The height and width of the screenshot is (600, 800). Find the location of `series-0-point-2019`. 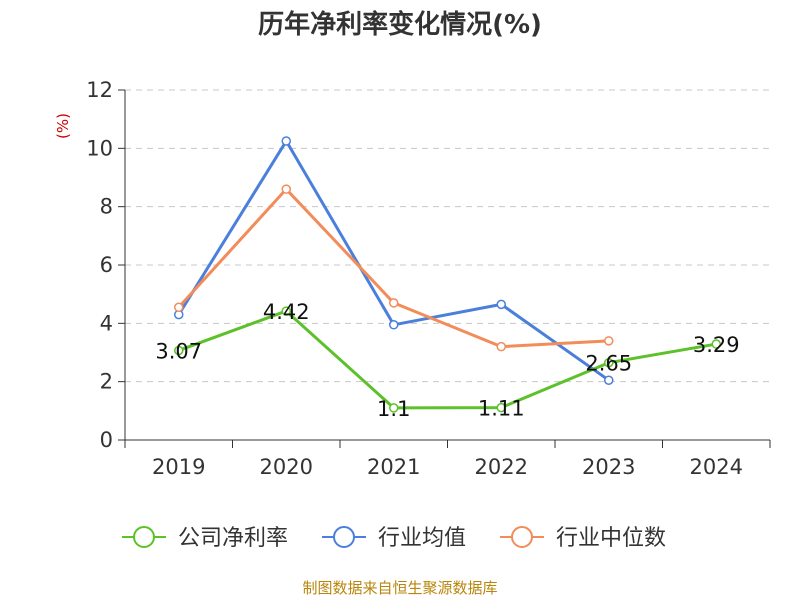

series-0-point-2019 is located at coordinates (179, 350).